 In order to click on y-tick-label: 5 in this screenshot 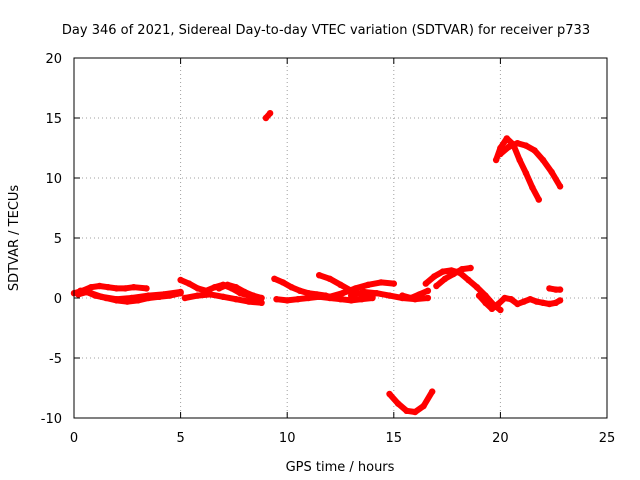, I will do `click(58, 239)`.